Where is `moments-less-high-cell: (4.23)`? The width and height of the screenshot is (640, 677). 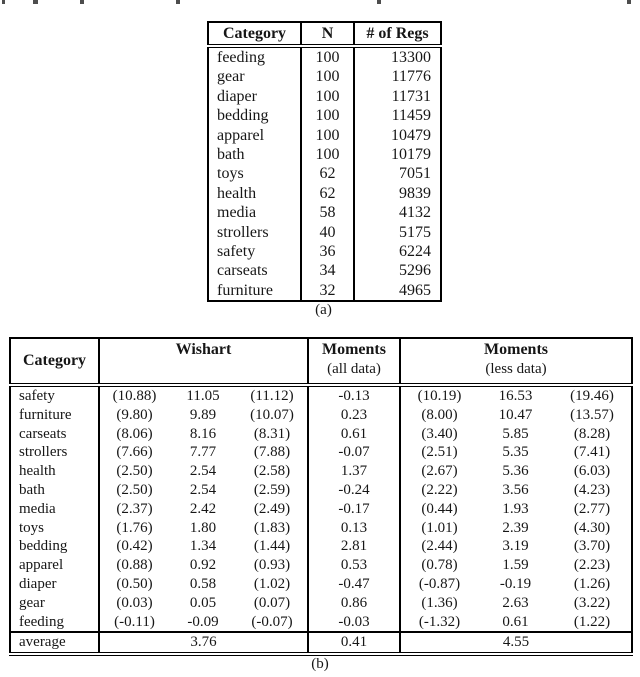 moments-less-high-cell: (4.23) is located at coordinates (592, 489).